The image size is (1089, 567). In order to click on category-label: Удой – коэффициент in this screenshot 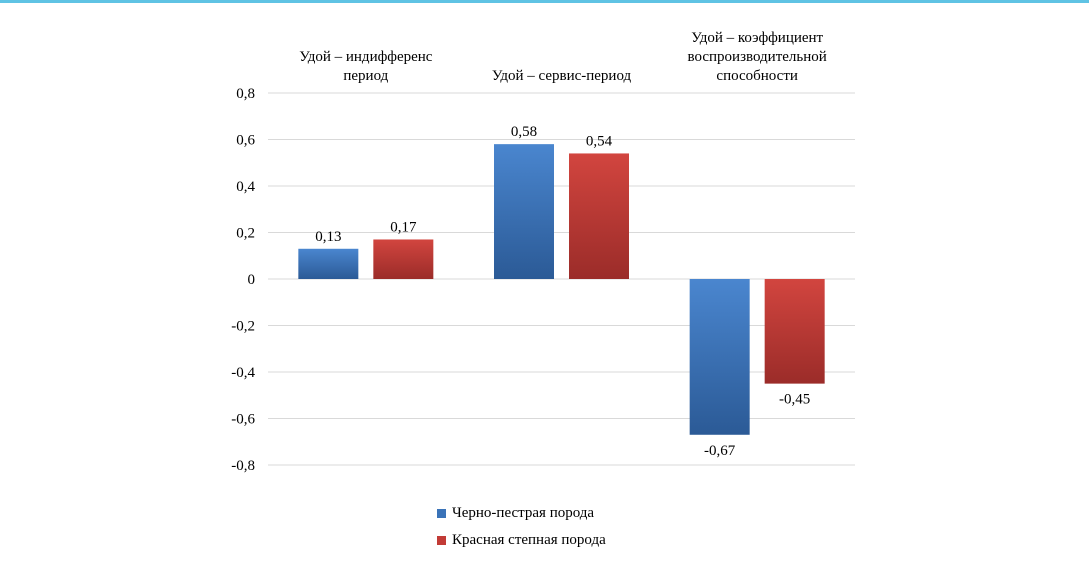, I will do `click(757, 38)`.